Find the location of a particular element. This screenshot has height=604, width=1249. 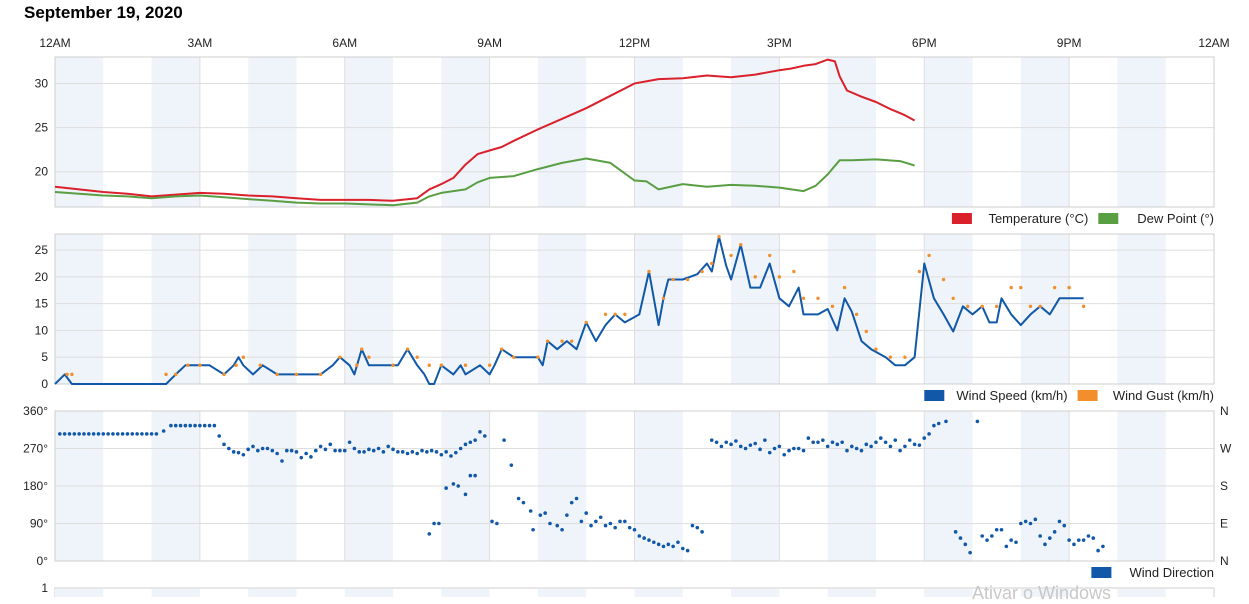

y-tick-label: 360° is located at coordinates (35, 411).